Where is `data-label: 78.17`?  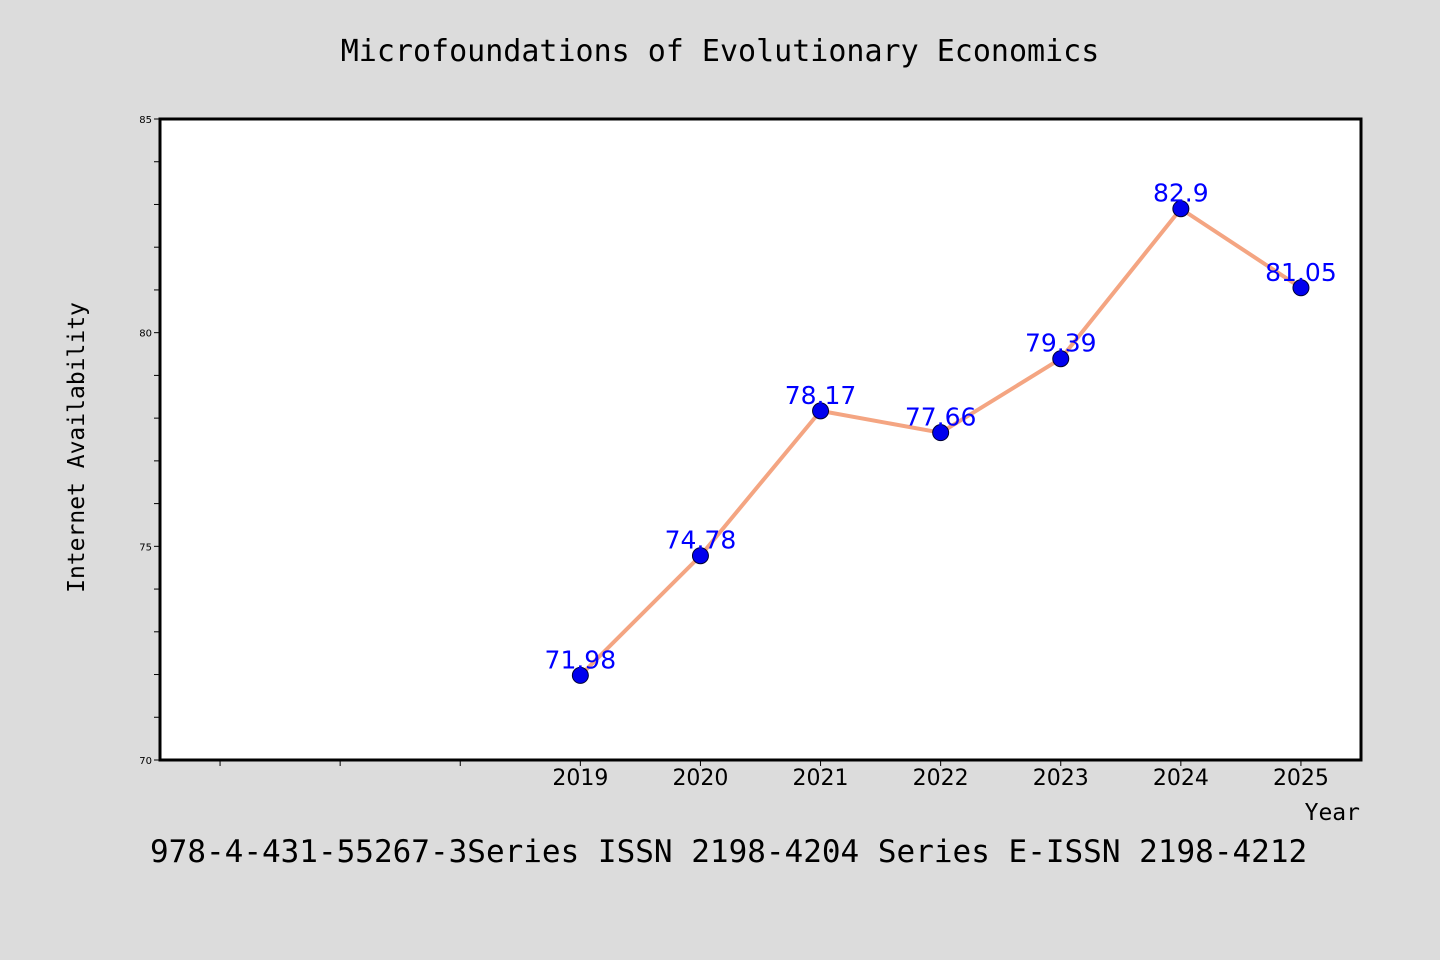
data-label: 78.17 is located at coordinates (821, 395).